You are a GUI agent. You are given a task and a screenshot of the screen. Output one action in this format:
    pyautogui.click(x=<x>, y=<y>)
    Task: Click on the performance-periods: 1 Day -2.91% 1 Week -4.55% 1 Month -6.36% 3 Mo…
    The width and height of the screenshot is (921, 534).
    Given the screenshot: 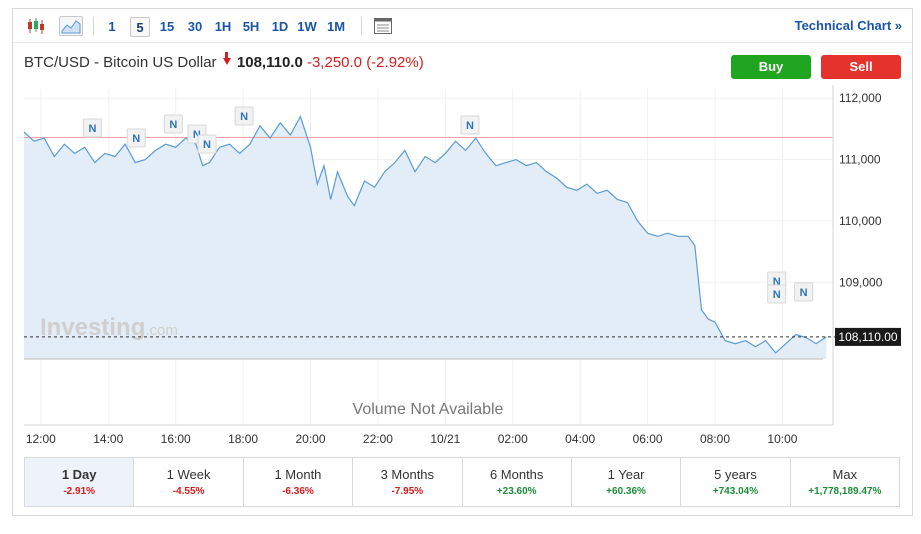 What is the action you would take?
    pyautogui.click(x=462, y=482)
    